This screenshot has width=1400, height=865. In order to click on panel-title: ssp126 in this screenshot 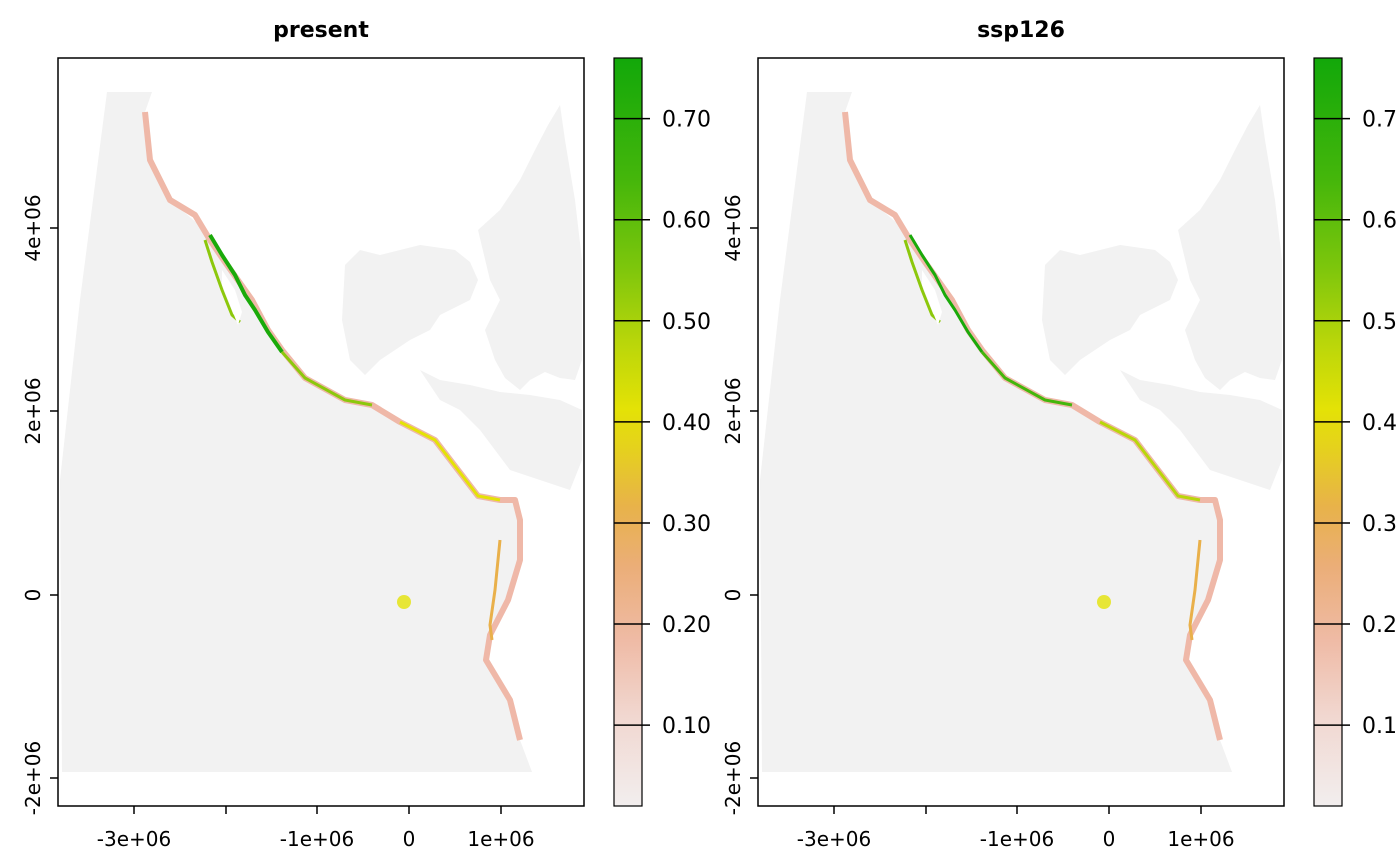, I will do `click(1021, 30)`.